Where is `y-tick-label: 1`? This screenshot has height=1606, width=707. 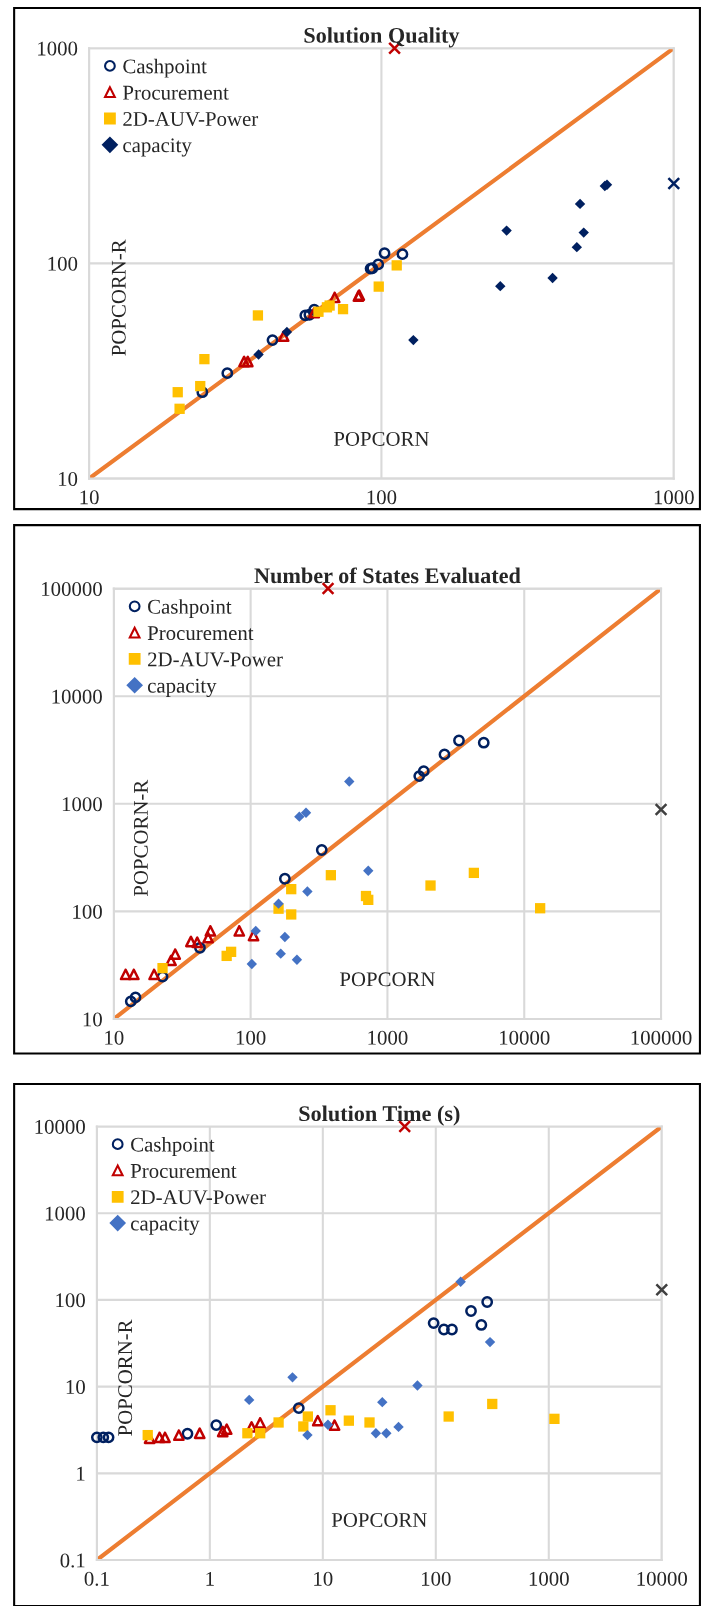 y-tick-label: 1 is located at coordinates (81, 1473).